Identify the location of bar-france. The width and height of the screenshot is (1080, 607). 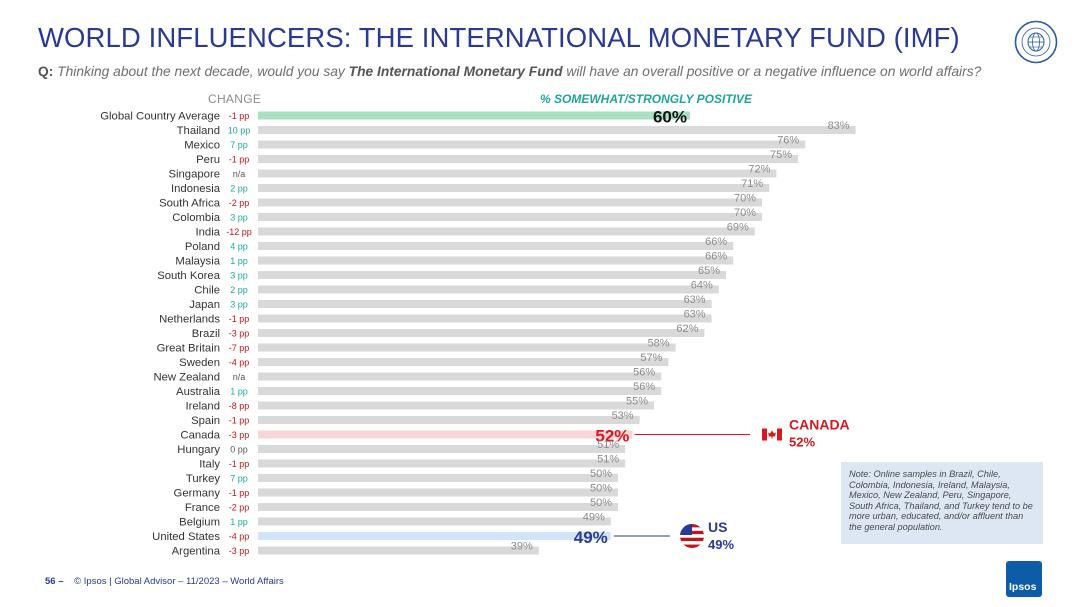
(438, 507).